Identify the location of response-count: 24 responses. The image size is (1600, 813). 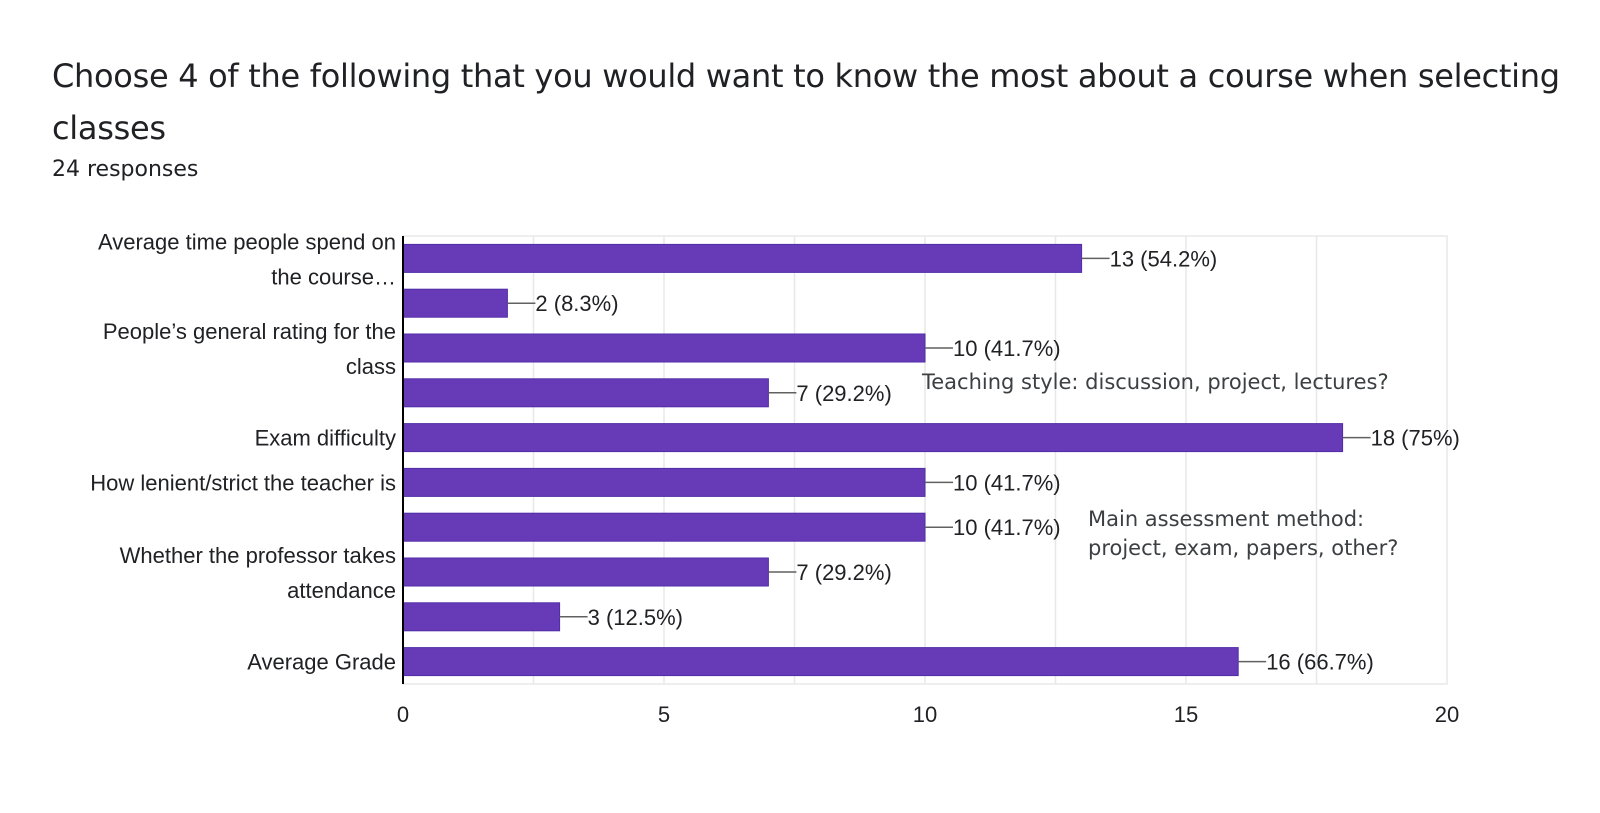
(125, 169).